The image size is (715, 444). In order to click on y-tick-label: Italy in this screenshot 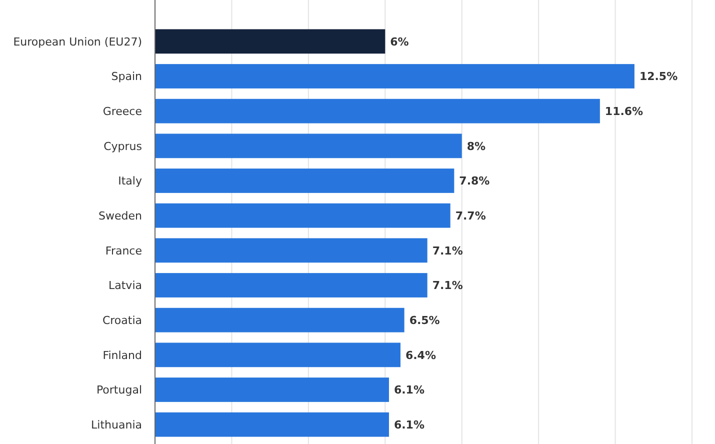, I will do `click(130, 181)`.